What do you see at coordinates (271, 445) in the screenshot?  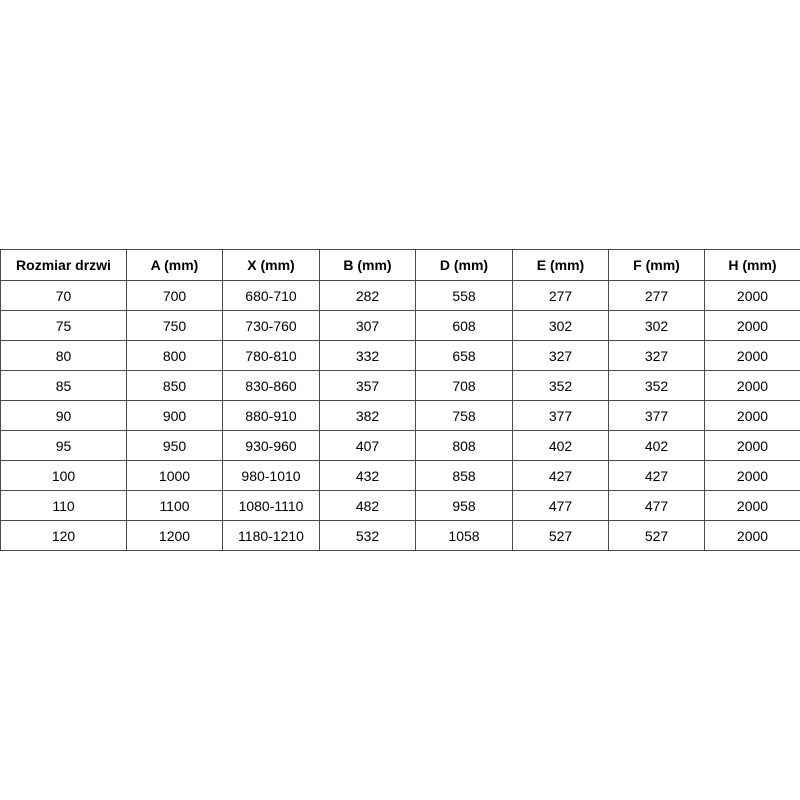 I see `table-cell: 930-960` at bounding box center [271, 445].